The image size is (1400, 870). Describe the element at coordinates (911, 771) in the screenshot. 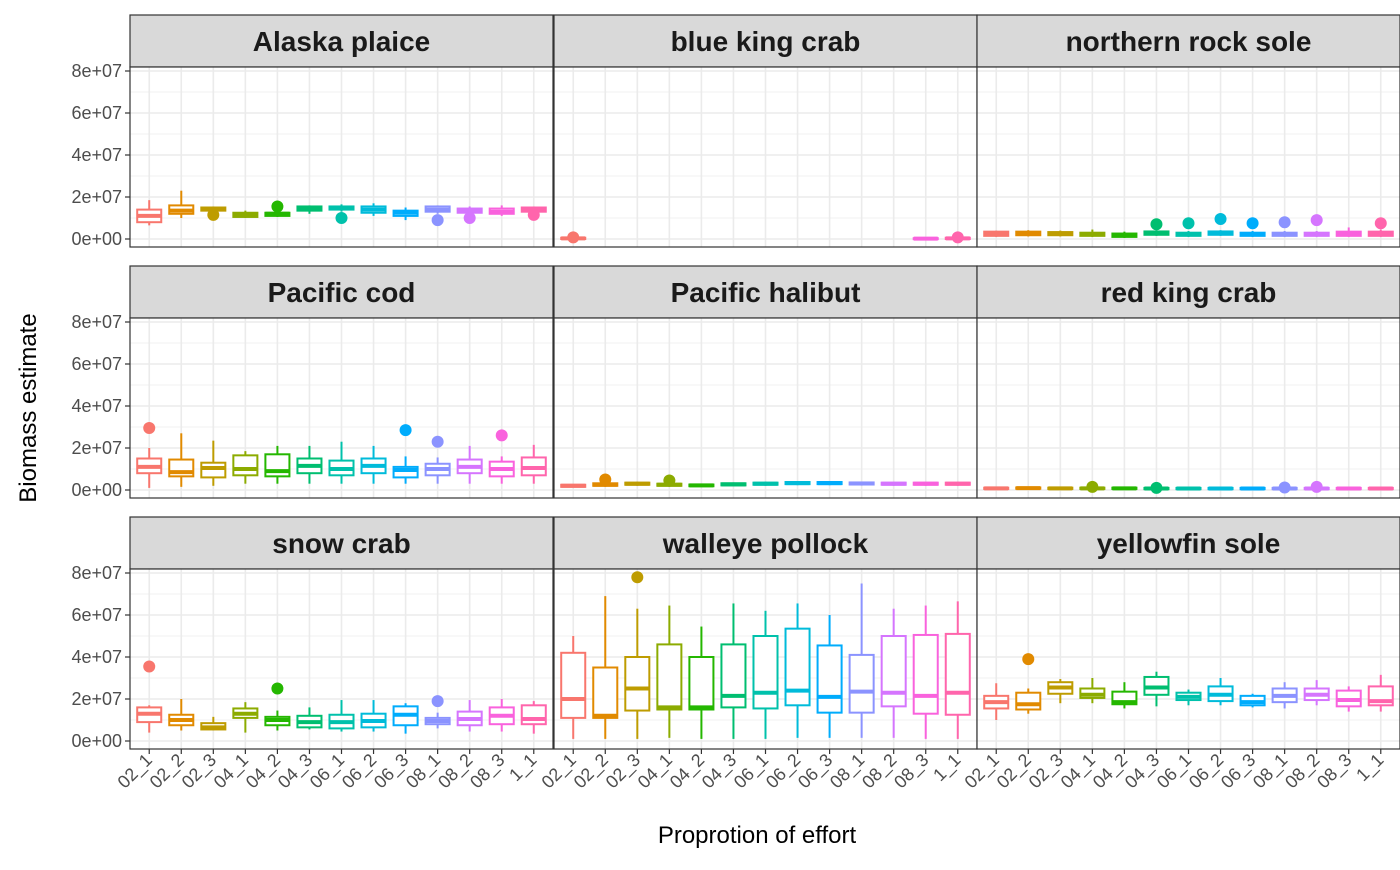

I see `x-tick-label: 08_3` at that location.